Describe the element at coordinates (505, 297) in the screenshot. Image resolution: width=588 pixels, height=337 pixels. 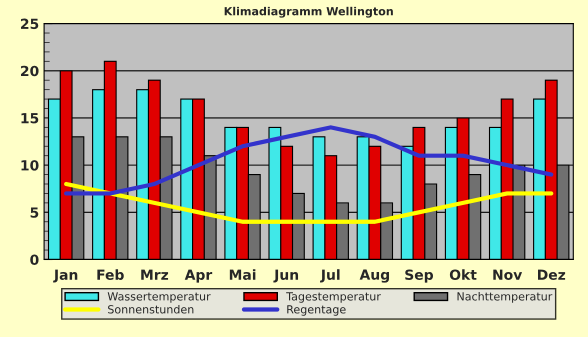
I see `legend-label: Nachttemperatur` at that location.